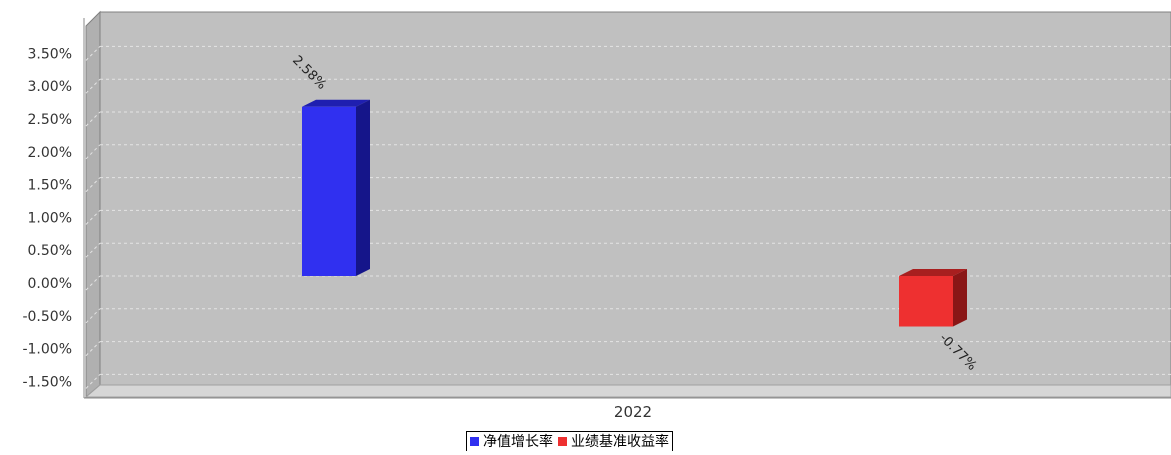 The width and height of the screenshot is (1171, 455). I want to click on plot-floor, so click(627, 391).